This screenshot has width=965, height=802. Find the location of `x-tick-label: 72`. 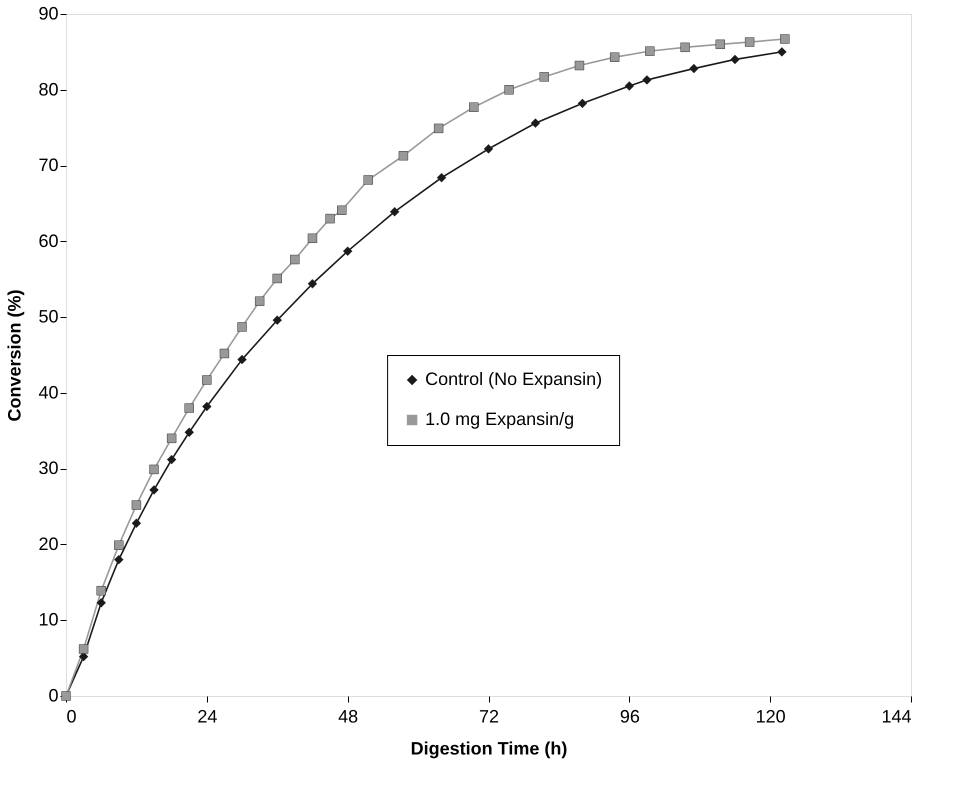

x-tick-label: 72 is located at coordinates (489, 716).